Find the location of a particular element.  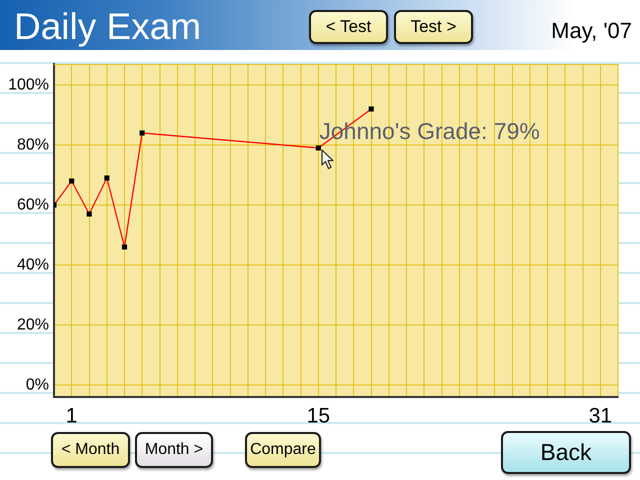

chart-title: Daily Exam is located at coordinates (108, 26).